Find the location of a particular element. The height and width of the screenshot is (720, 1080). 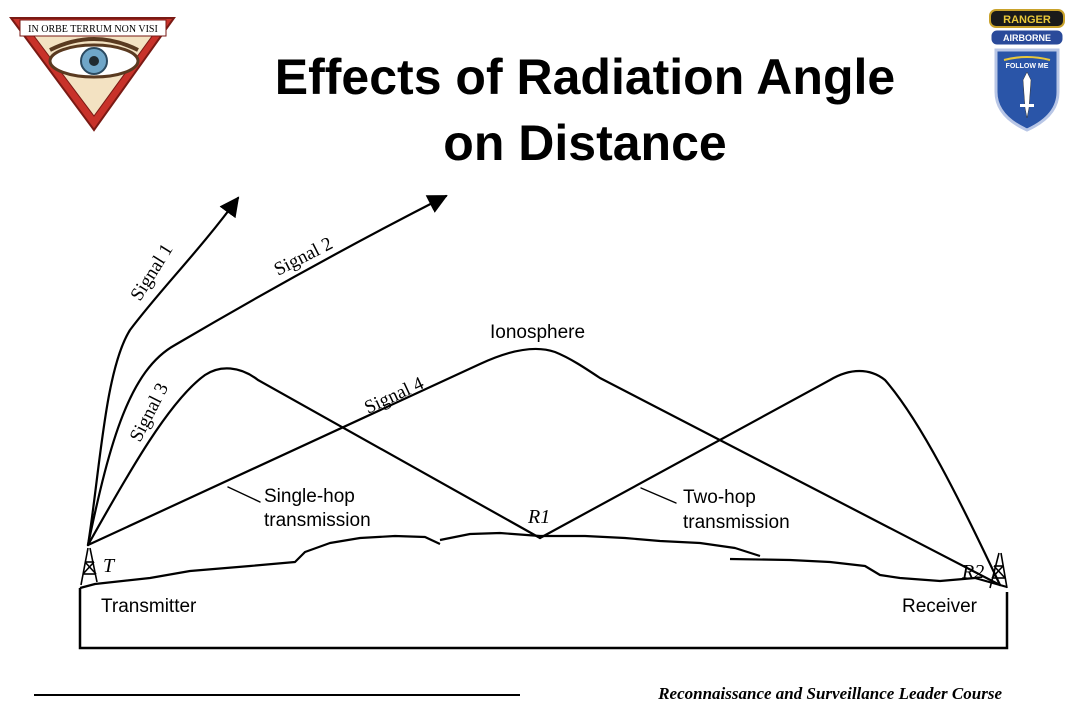

signal-1-path is located at coordinates (163, 371).